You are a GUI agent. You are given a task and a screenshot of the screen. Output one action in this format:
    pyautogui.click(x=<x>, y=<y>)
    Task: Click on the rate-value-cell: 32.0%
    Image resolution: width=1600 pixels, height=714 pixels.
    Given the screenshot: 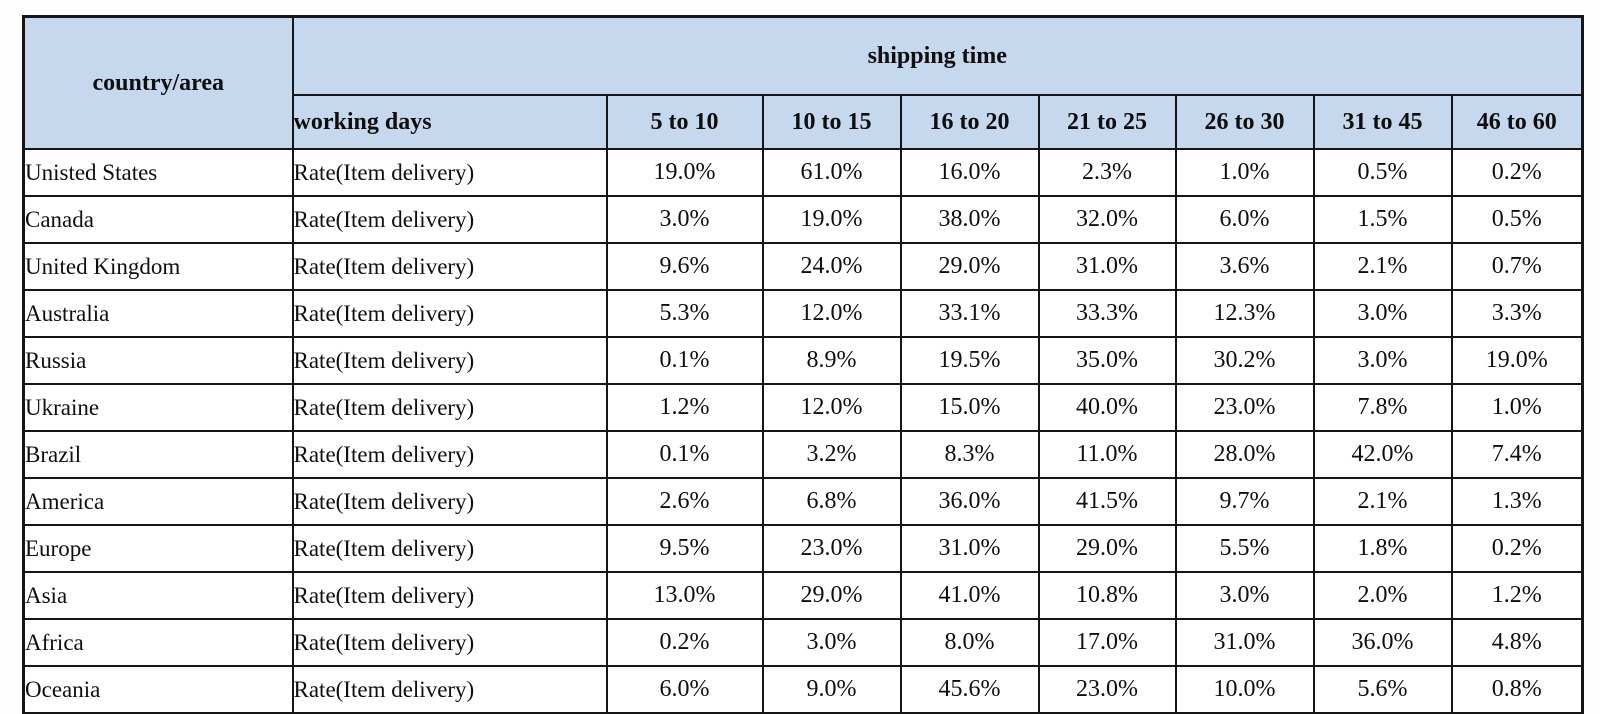 What is the action you would take?
    pyautogui.click(x=1107, y=219)
    